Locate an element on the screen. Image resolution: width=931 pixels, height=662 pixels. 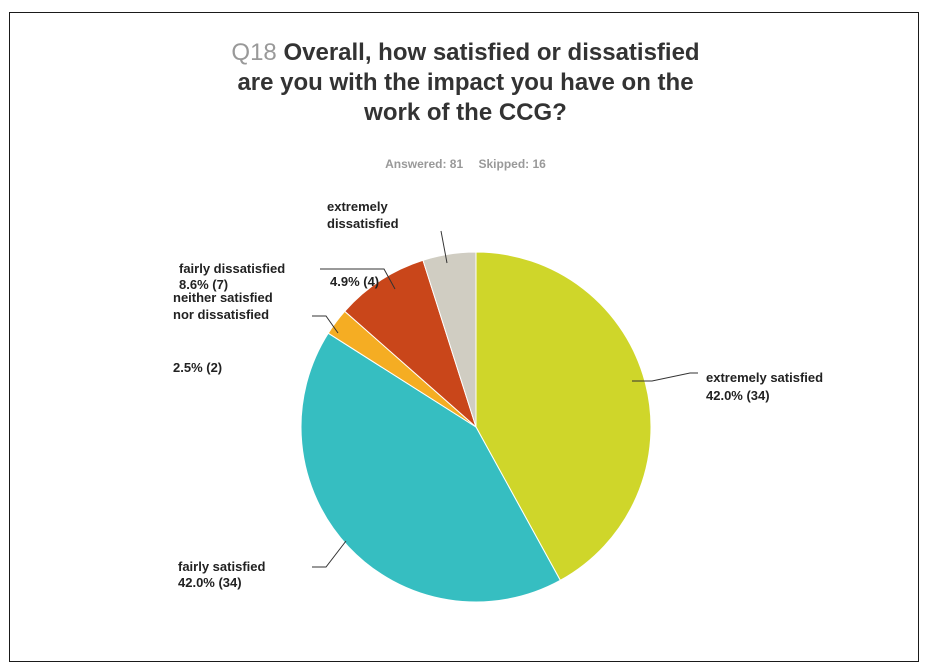
slice-fairly-dissatisfied is located at coordinates (411, 344).